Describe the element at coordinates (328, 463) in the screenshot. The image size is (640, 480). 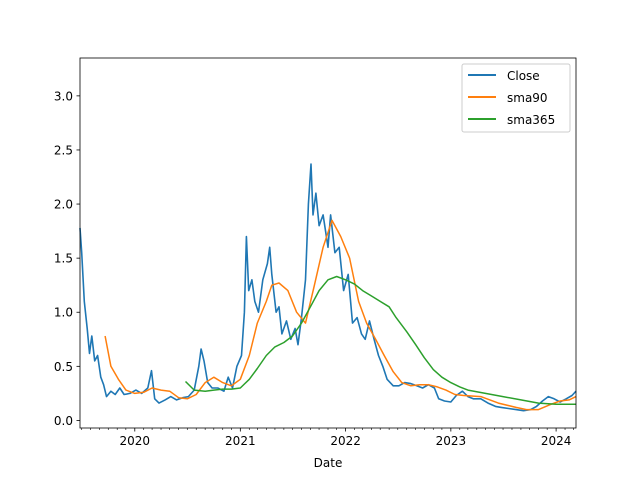
I see `x-axis-label: Date` at that location.